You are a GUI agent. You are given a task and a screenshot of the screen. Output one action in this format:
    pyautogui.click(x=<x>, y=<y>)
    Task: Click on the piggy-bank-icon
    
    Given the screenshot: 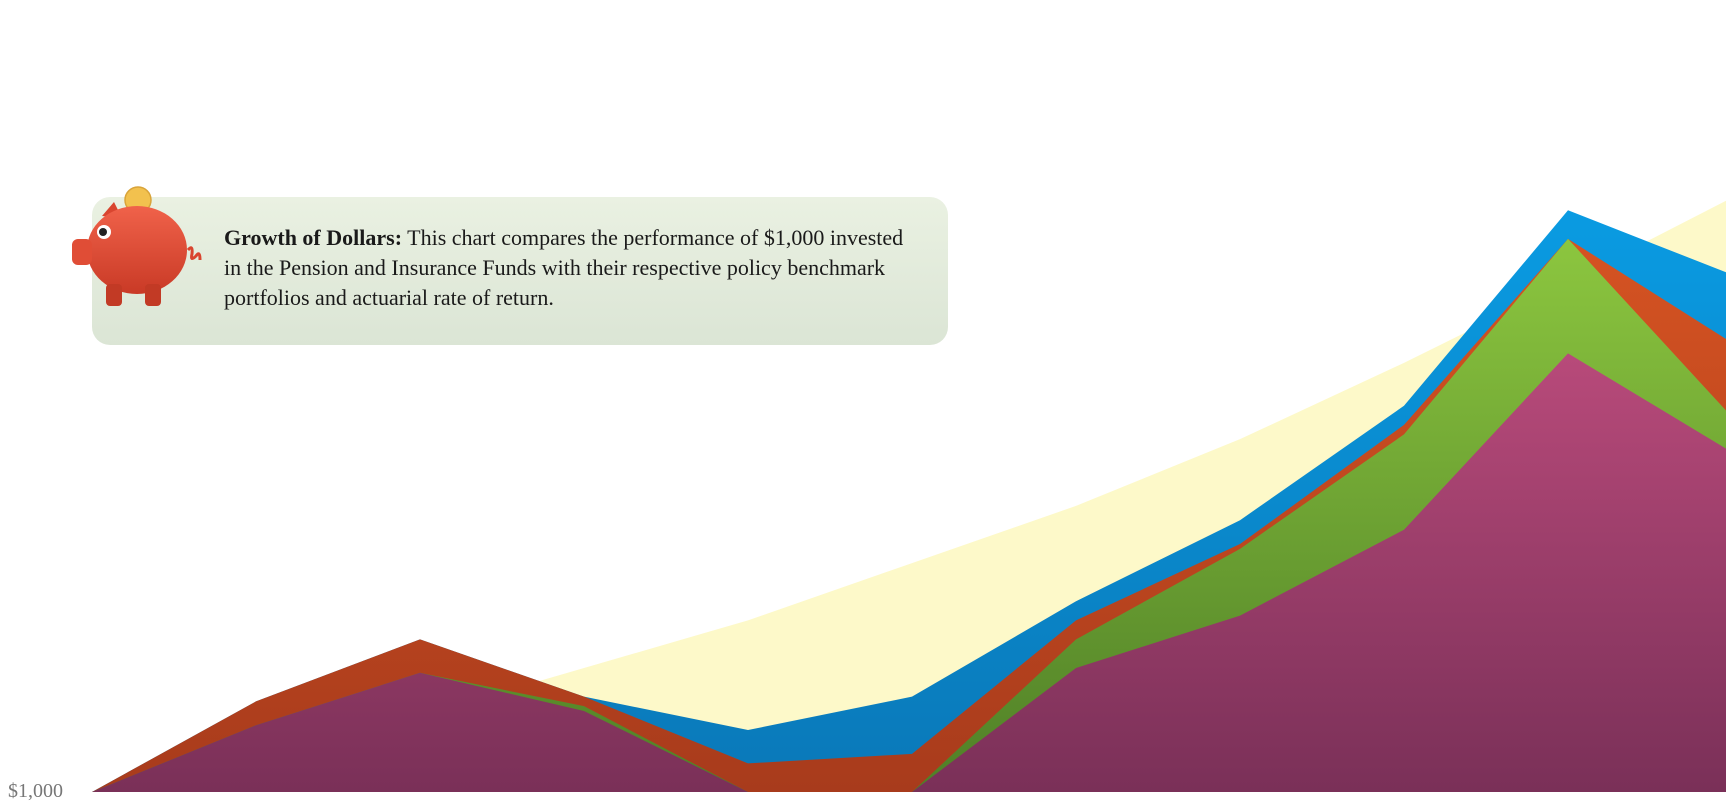 What is the action you would take?
    pyautogui.click(x=137, y=246)
    